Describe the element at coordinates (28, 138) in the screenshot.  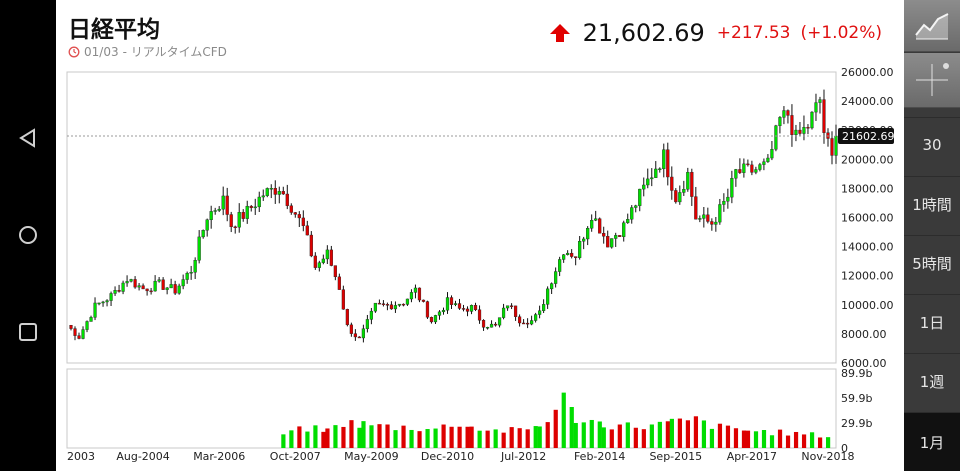
I see `back-button` at that location.